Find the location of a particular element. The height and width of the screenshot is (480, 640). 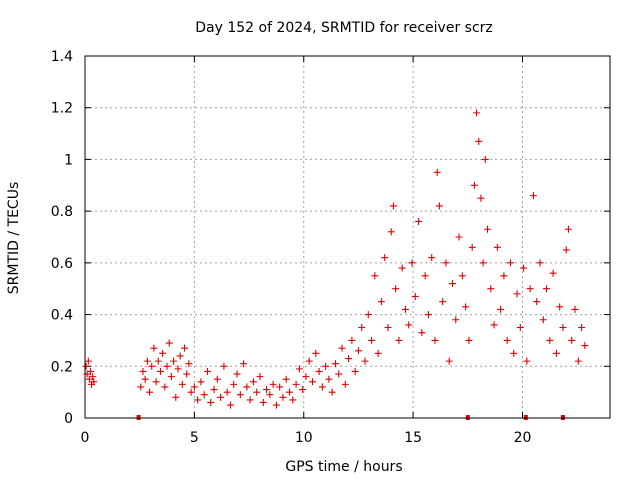

y-axis-label: SRMTID / TECUs is located at coordinates (14, 238).